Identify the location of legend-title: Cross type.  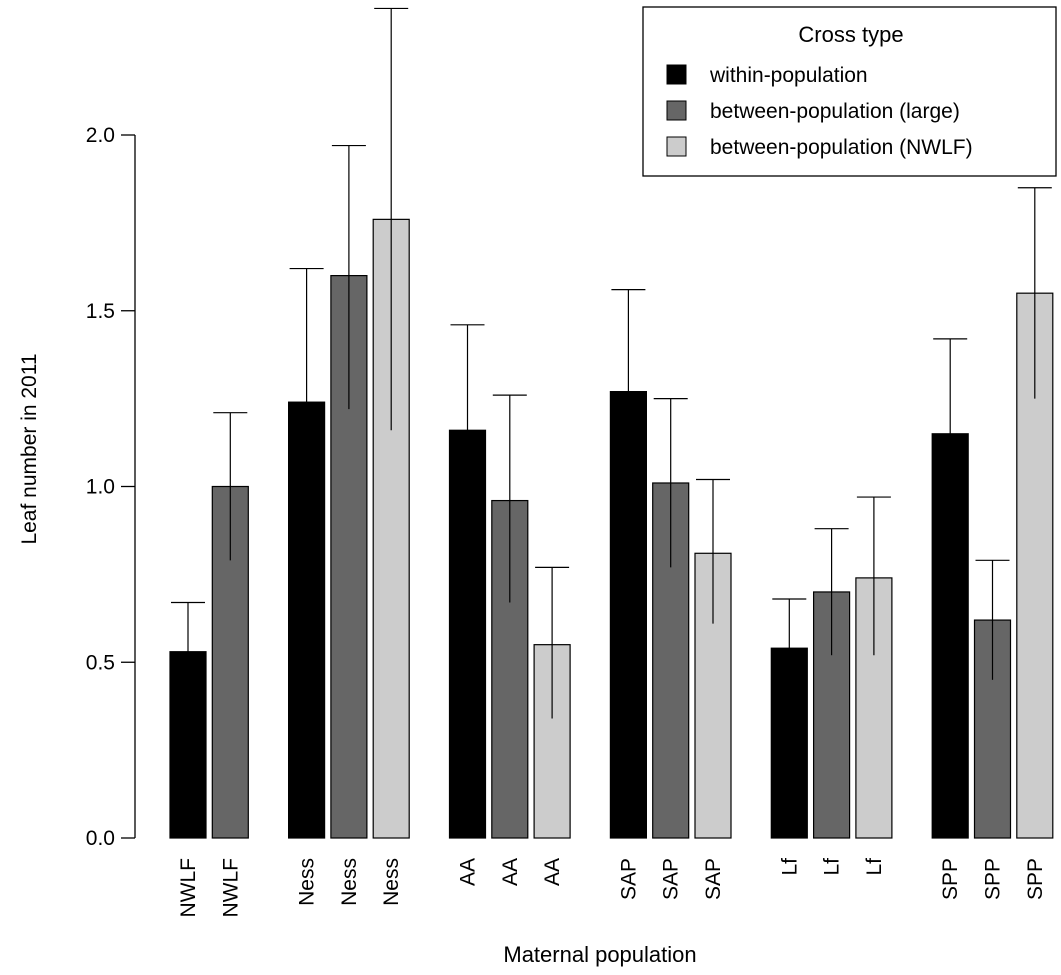
(850, 34).